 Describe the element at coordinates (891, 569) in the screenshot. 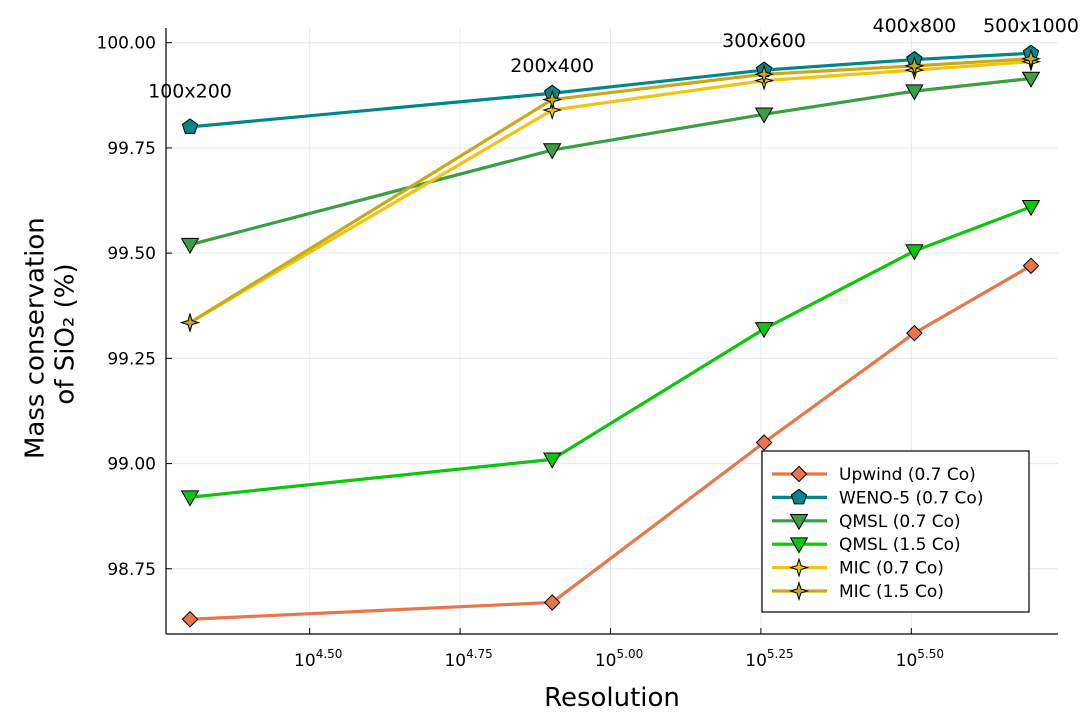

I see `legend-label: MIC (0.7 Co)` at that location.